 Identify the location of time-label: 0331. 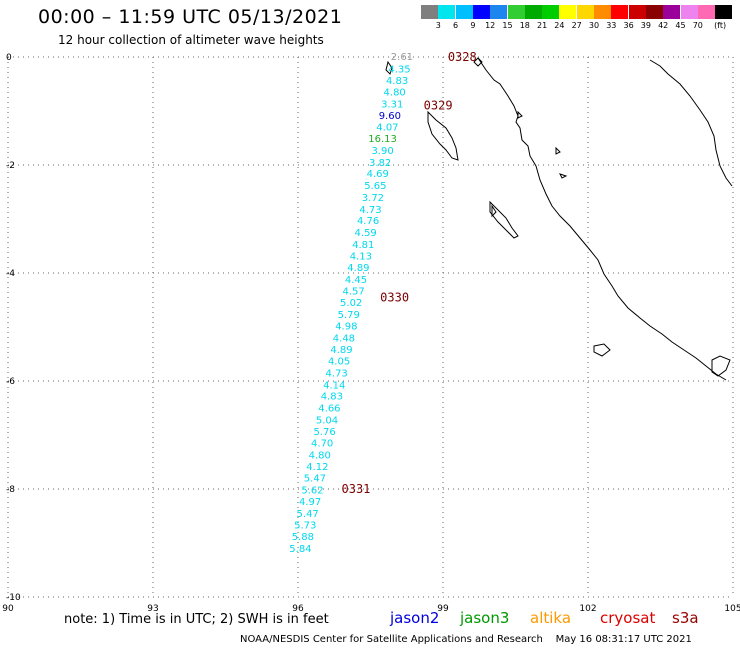
(356, 489).